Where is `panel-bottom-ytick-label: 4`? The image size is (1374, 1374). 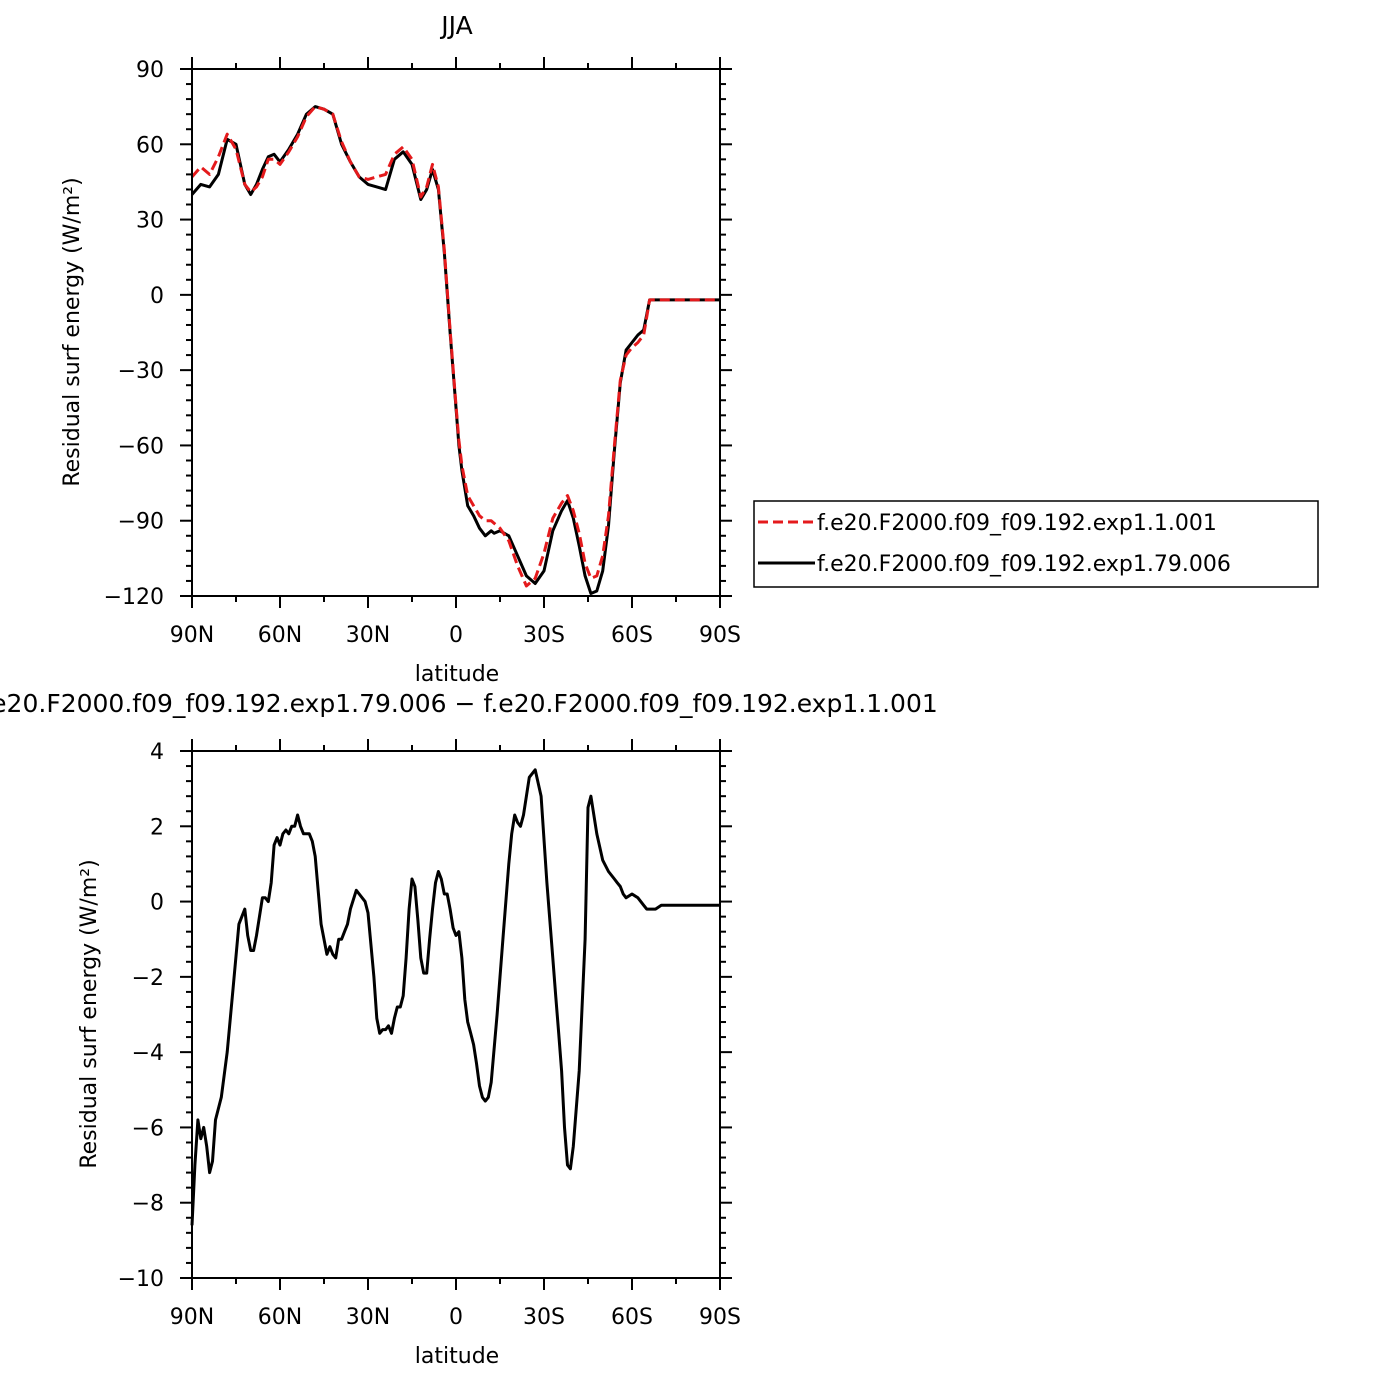
panel-bottom-ytick-label: 4 is located at coordinates (157, 752).